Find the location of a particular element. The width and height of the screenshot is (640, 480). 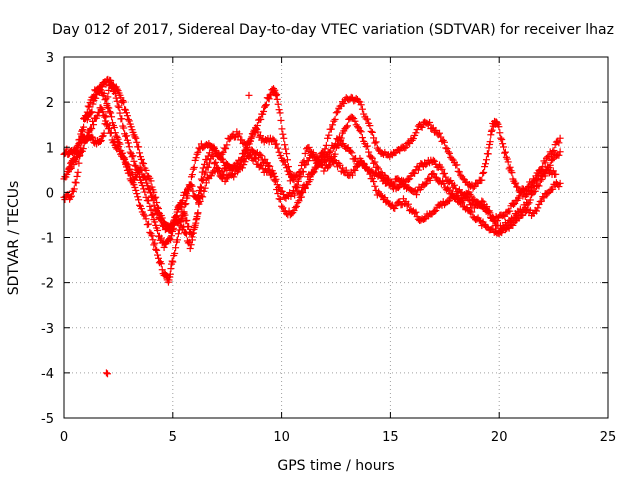

y-tick-label: -5 is located at coordinates (47, 419).